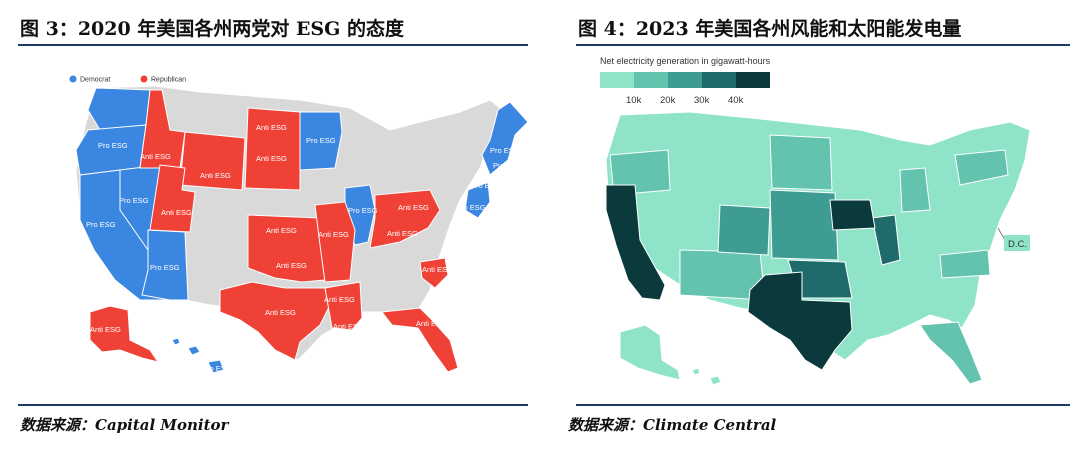  I want to click on region-north-plains, so click(801, 162).